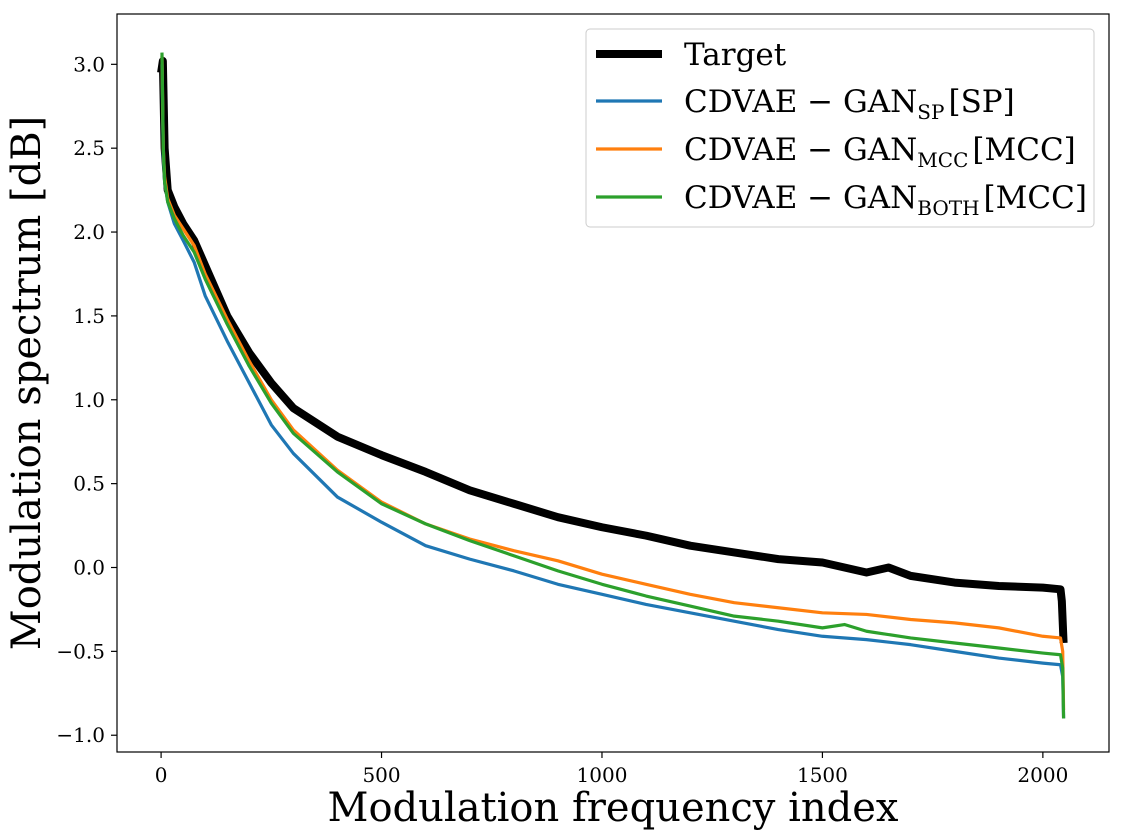 This screenshot has height=837, width=1122. I want to click on legend-label-0: Target, so click(735, 55).